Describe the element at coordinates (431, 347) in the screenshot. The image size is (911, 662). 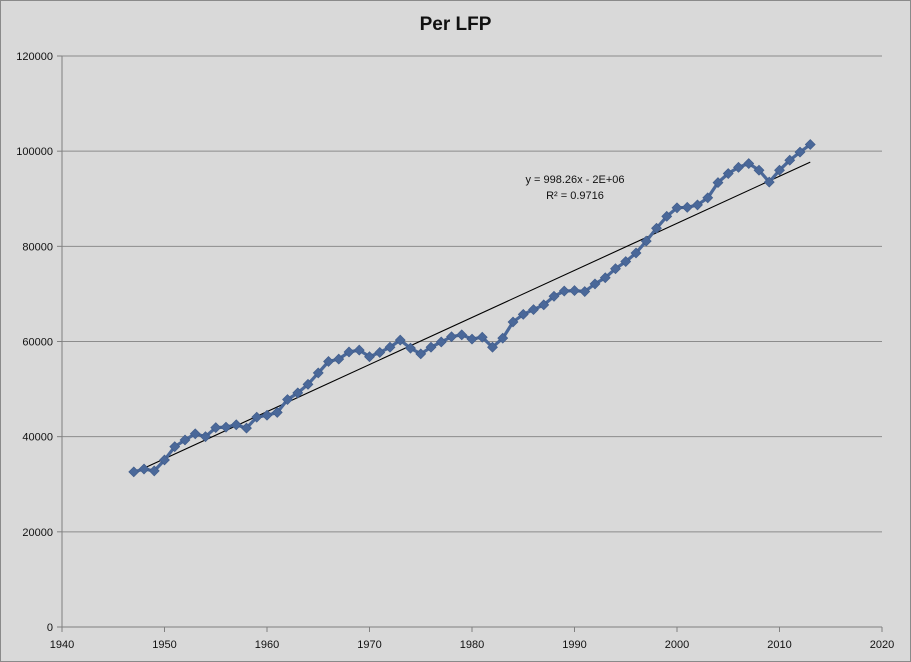
I see `data-point-1976` at that location.